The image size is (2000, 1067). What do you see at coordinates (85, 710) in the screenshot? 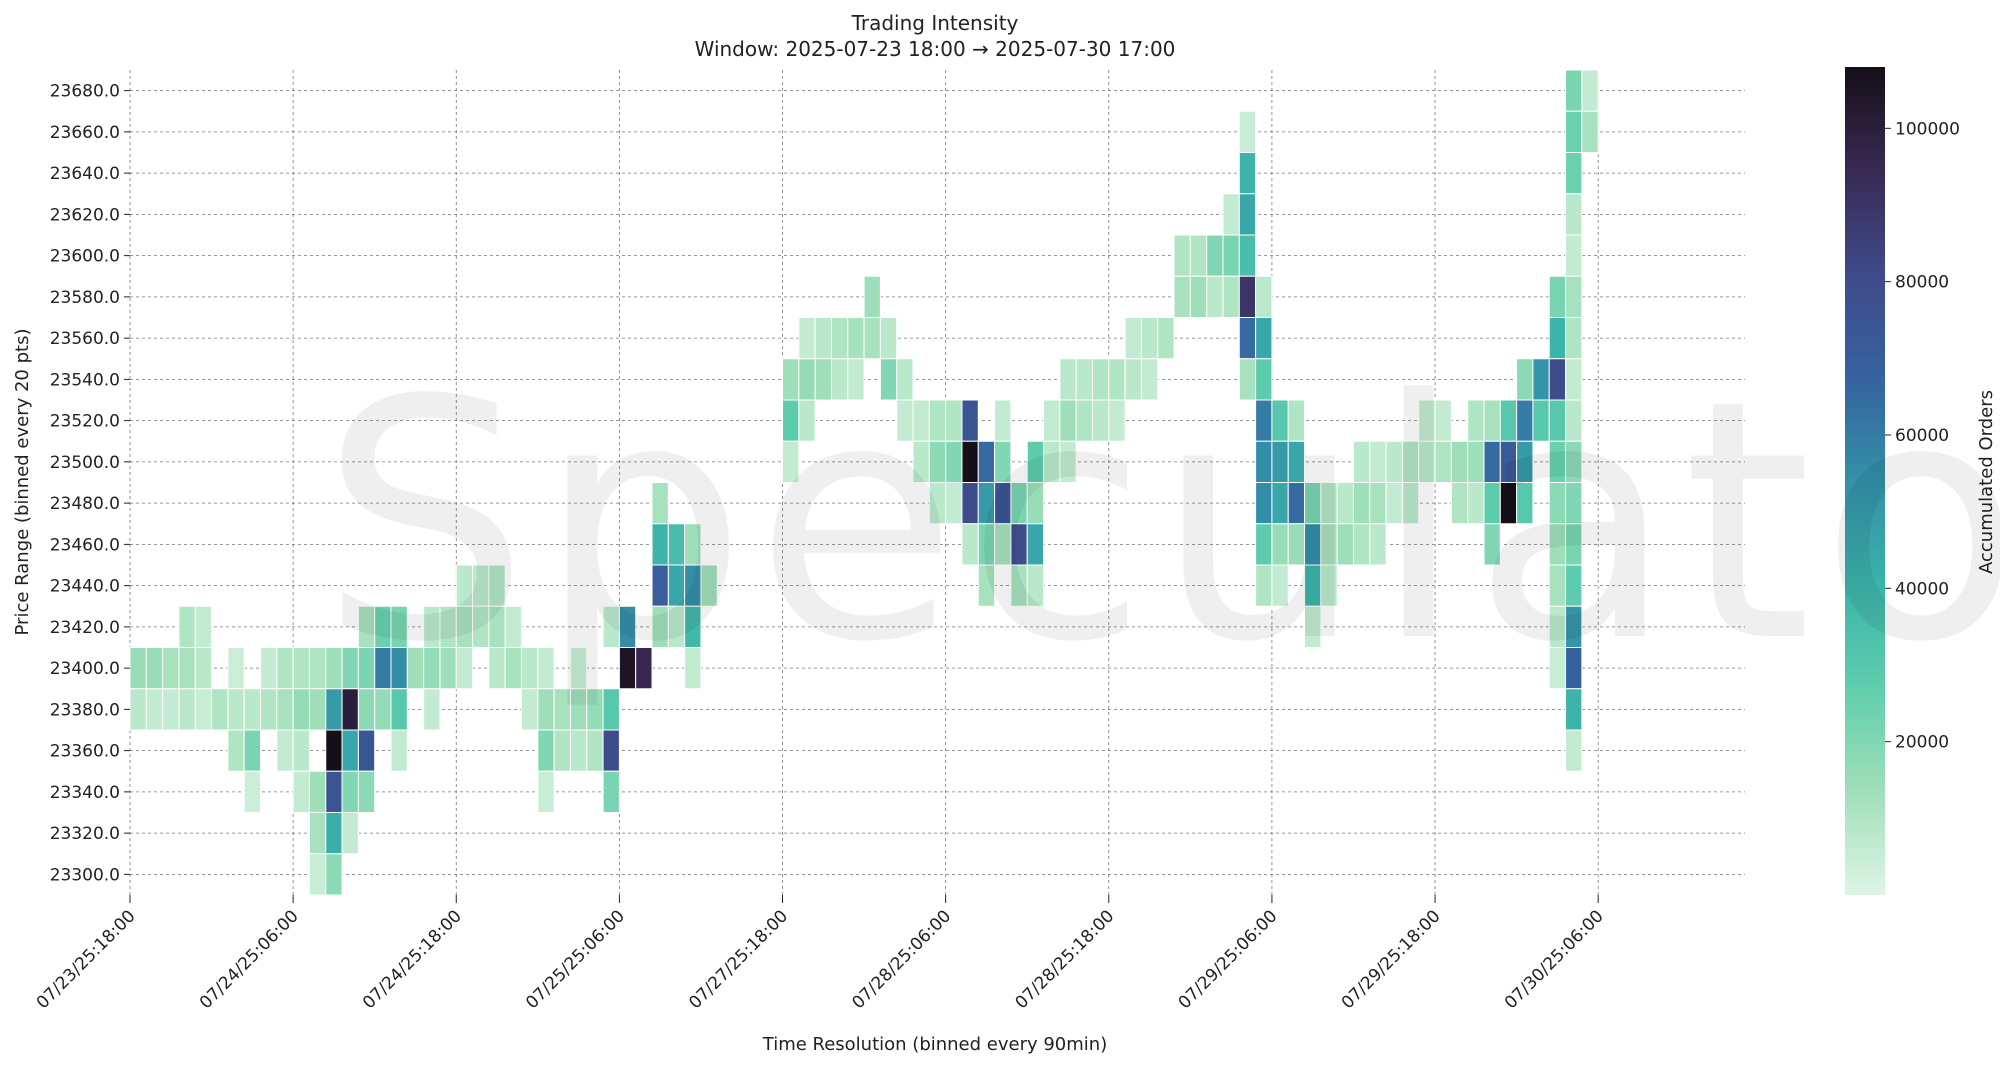
I see `y-tick-label: 23380.0` at bounding box center [85, 710].